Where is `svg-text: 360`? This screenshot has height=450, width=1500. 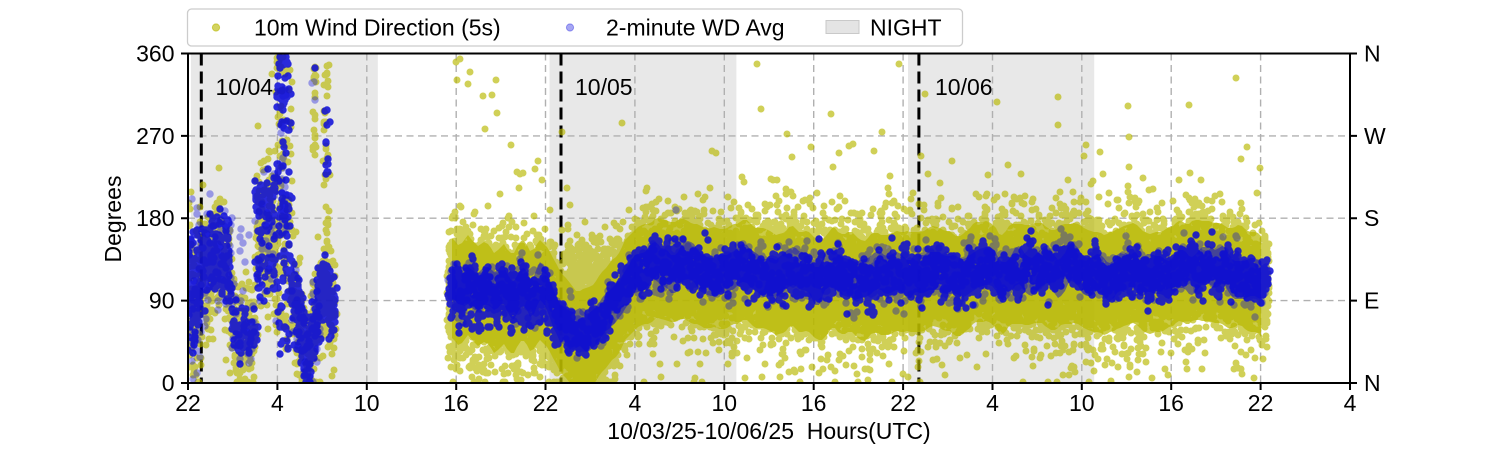 svg-text: 360 is located at coordinates (155, 54).